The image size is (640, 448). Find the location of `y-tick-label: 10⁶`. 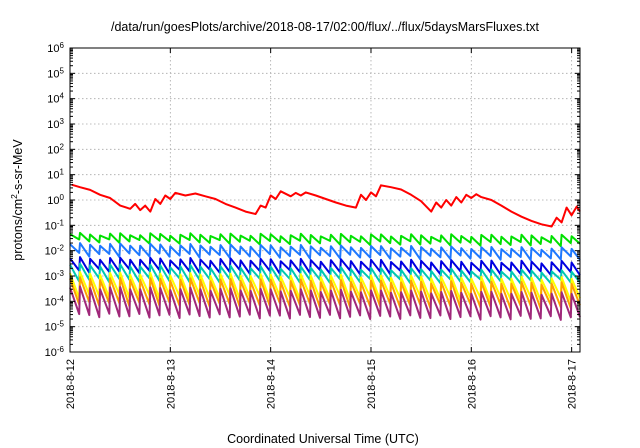

y-tick-label: 10⁶ is located at coordinates (55, 48).